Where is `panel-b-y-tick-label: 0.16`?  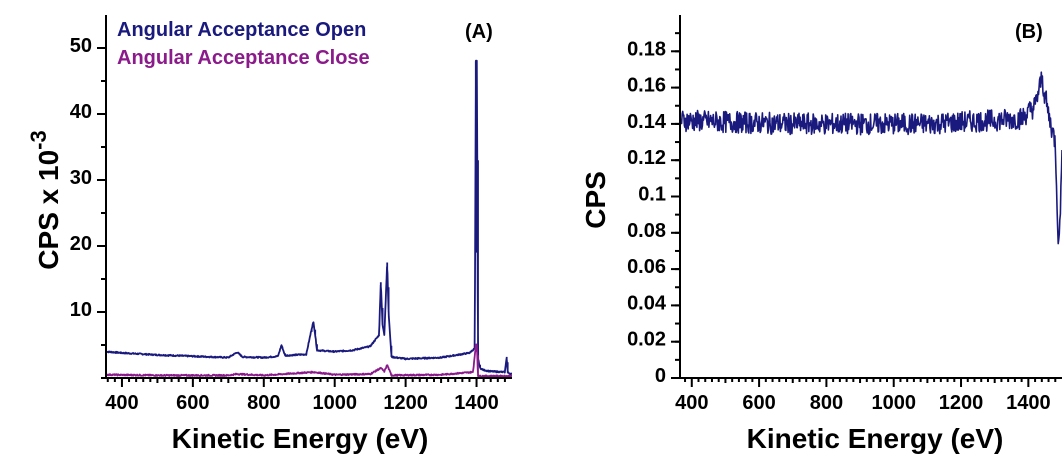 panel-b-y-tick-label: 0.16 is located at coordinates (646, 86).